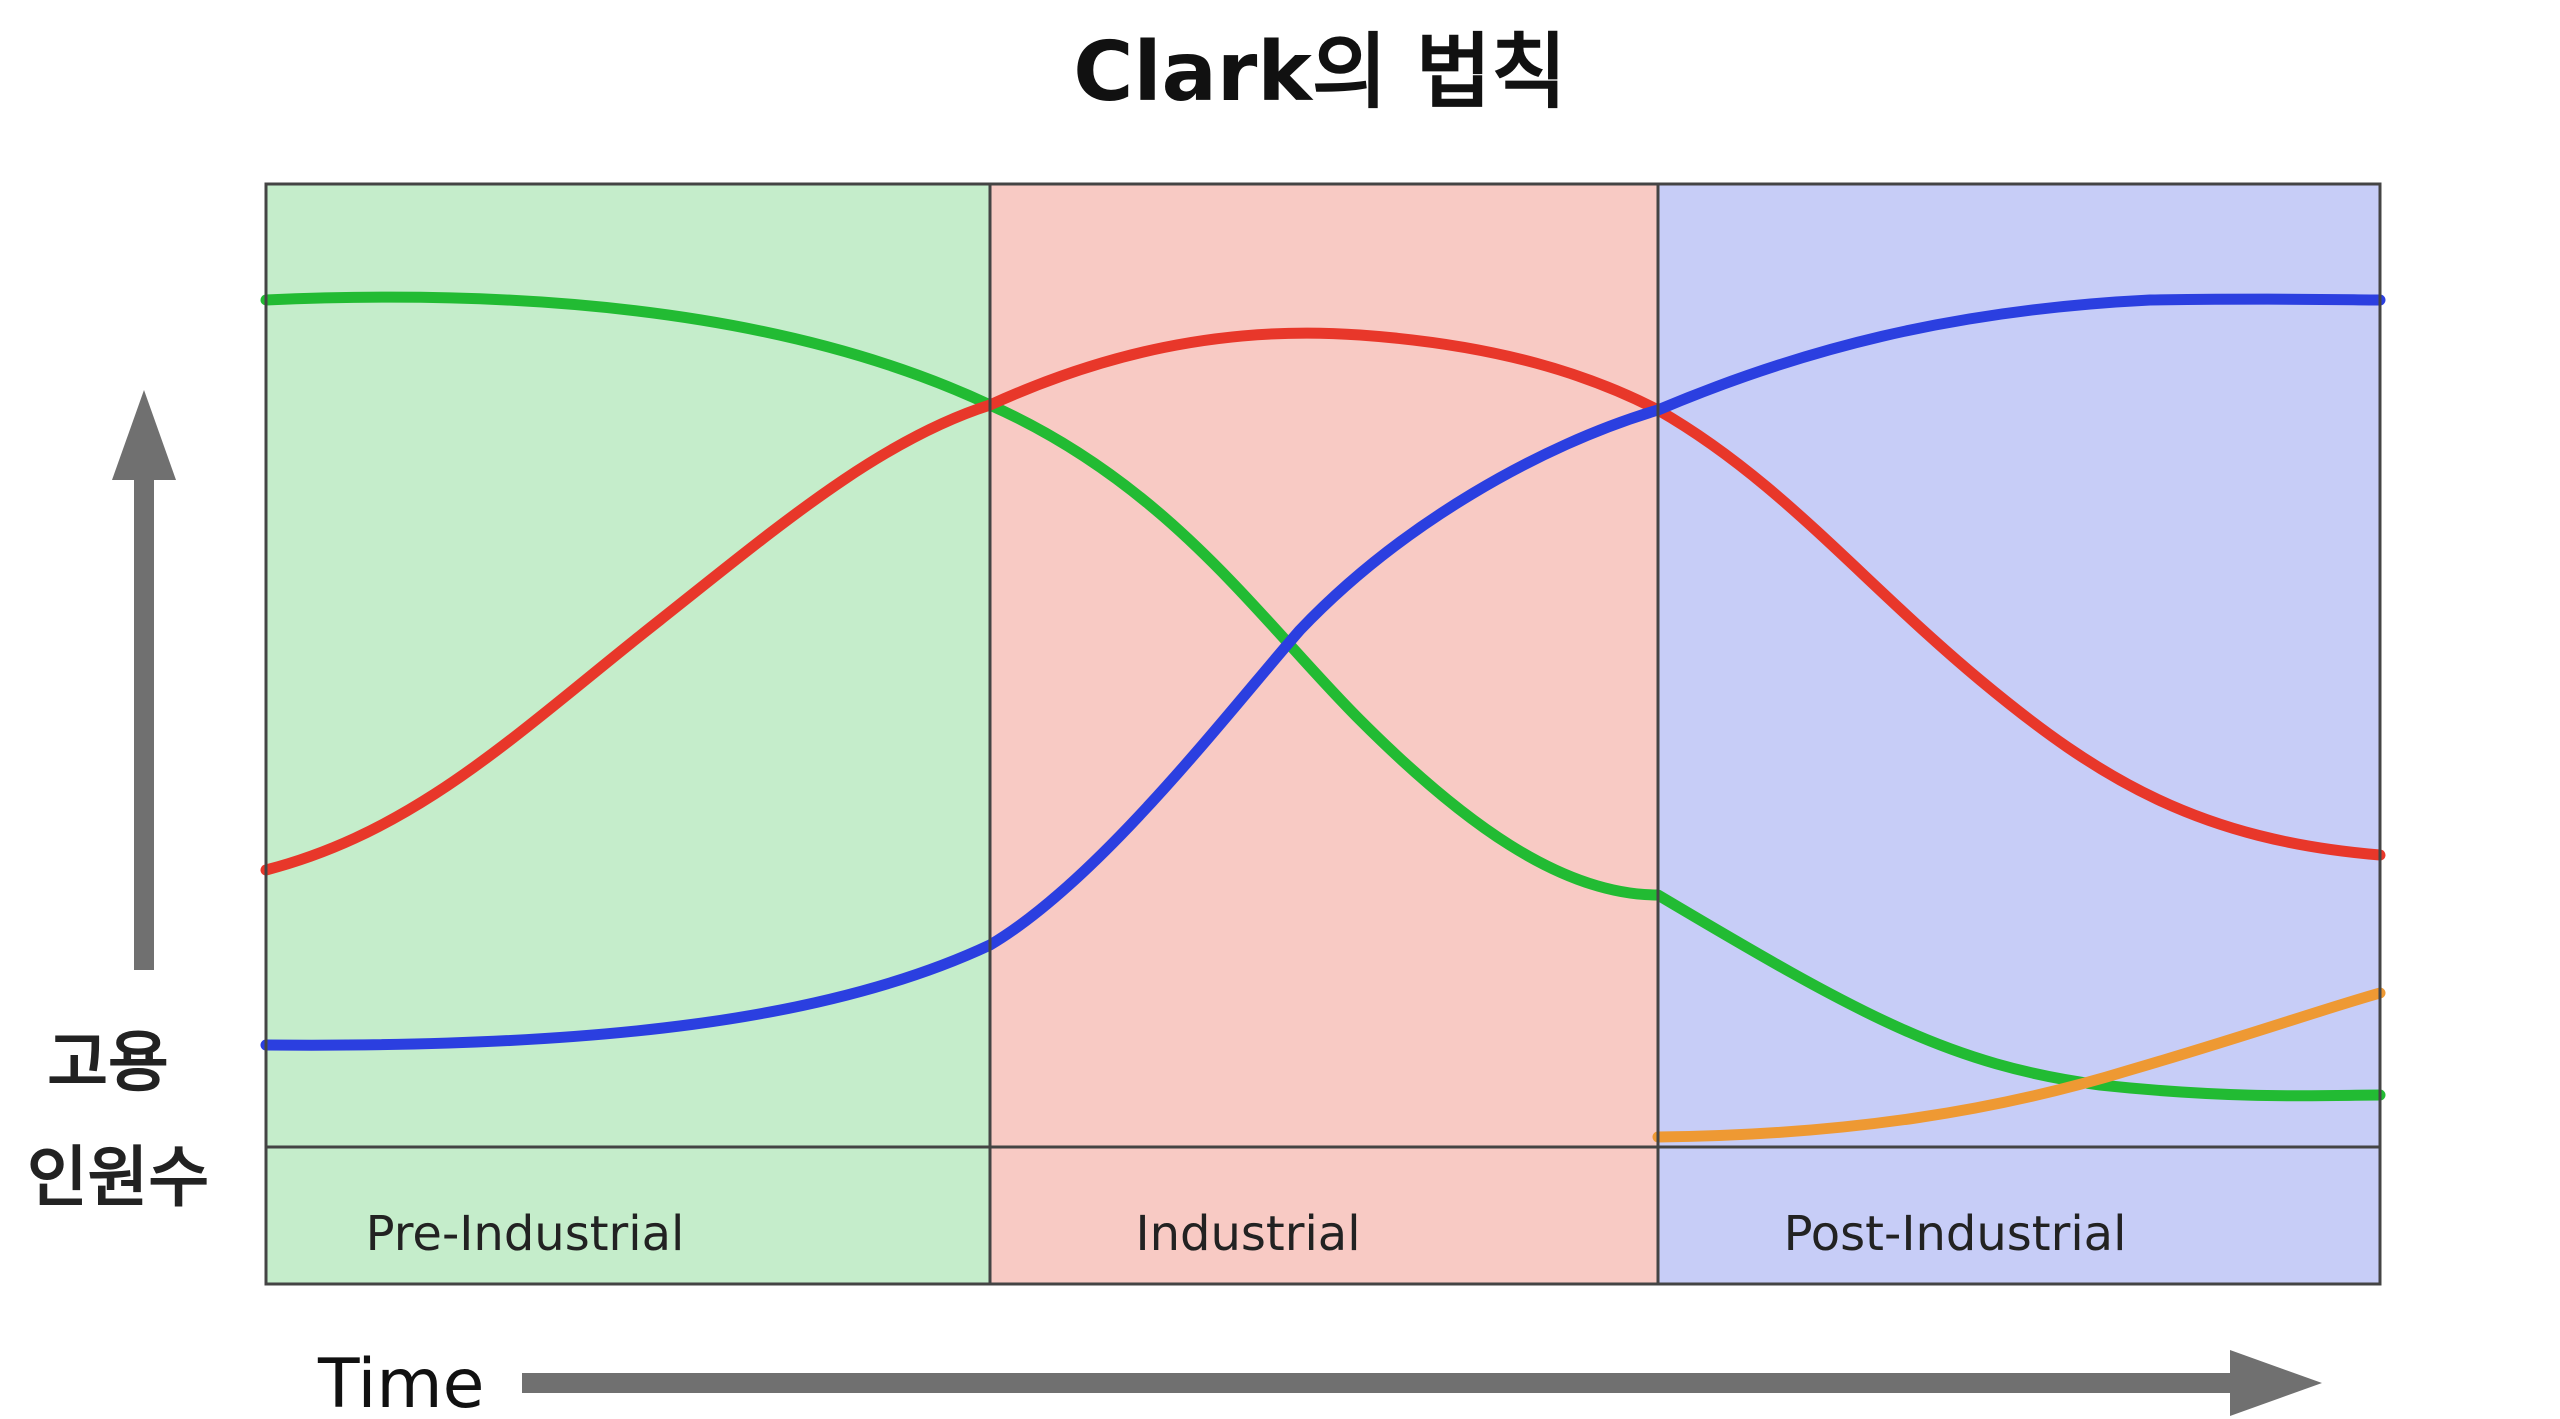  Describe the element at coordinates (525, 1234) in the screenshot. I see `era-label-pre-industrial: Pre-Industrial` at that location.